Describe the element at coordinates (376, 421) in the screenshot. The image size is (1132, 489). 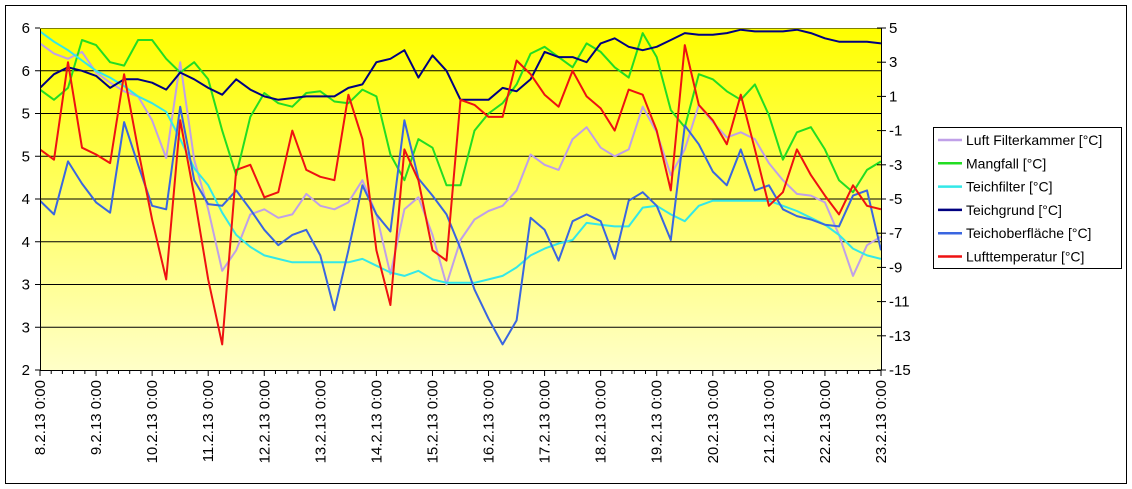
I see `x-axis-tick-label: 14.2.13 0:00` at that location.